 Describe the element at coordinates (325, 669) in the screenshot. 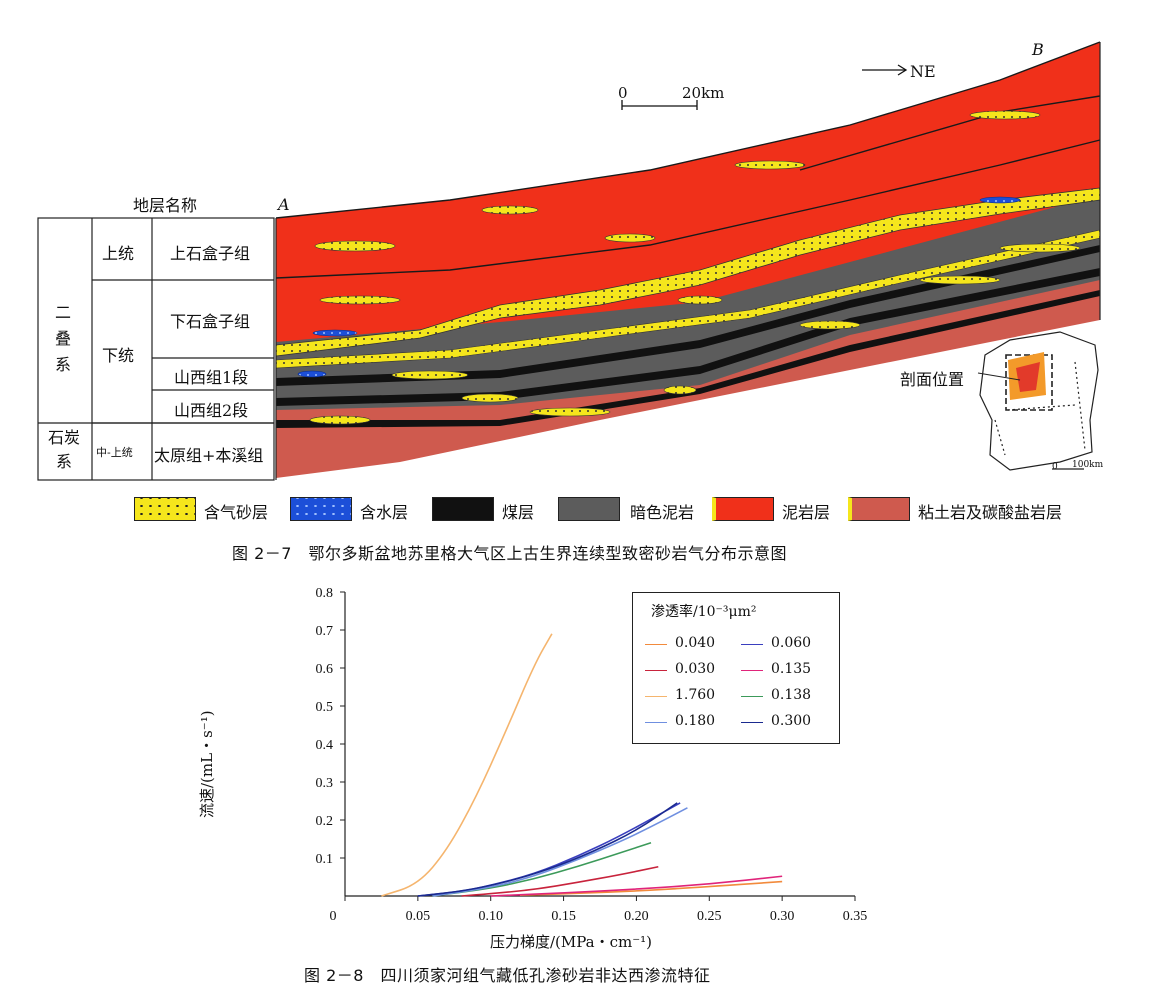

I see `y-tick-label: 0.6` at that location.